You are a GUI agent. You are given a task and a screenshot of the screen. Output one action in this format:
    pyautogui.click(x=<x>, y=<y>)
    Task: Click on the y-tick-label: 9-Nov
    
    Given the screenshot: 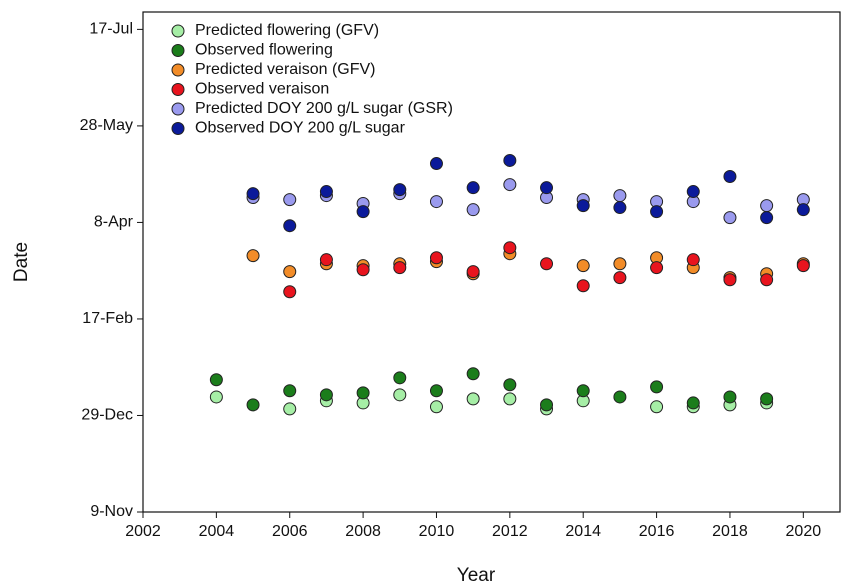 What is the action you would take?
    pyautogui.click(x=111, y=511)
    